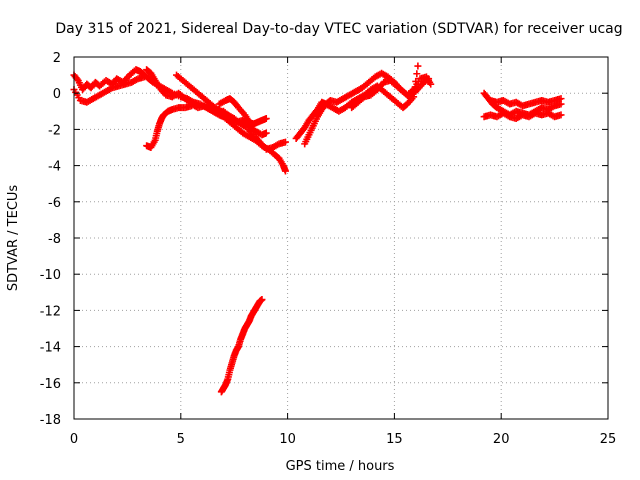  What do you see at coordinates (50, 348) in the screenshot?
I see `y-tick-label: -14` at bounding box center [50, 348].